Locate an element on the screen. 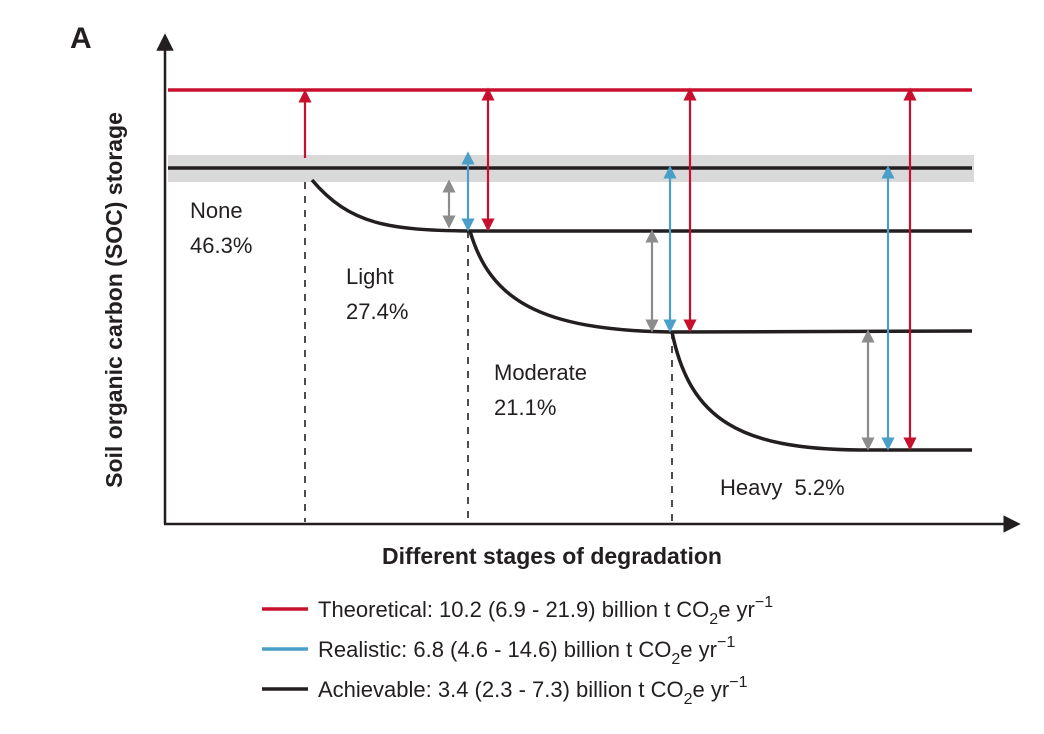 The width and height of the screenshot is (1044, 734). y-axis-title: Soil organic carbon (SOC) storage is located at coordinates (114, 300).